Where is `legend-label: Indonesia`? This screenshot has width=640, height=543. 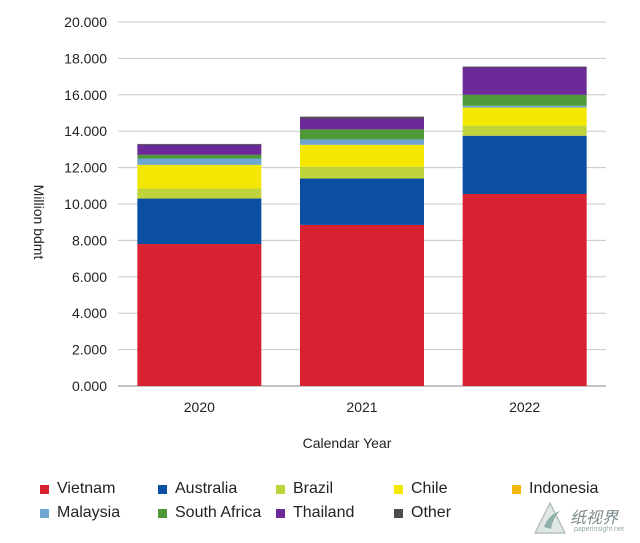
legend-label: Indonesia is located at coordinates (564, 488).